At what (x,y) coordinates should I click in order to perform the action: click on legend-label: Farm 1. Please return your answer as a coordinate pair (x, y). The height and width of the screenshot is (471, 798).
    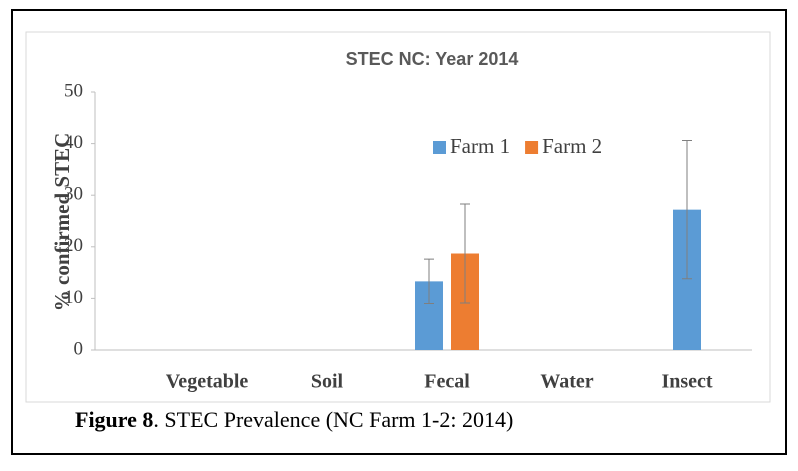
    Looking at the image, I should click on (480, 146).